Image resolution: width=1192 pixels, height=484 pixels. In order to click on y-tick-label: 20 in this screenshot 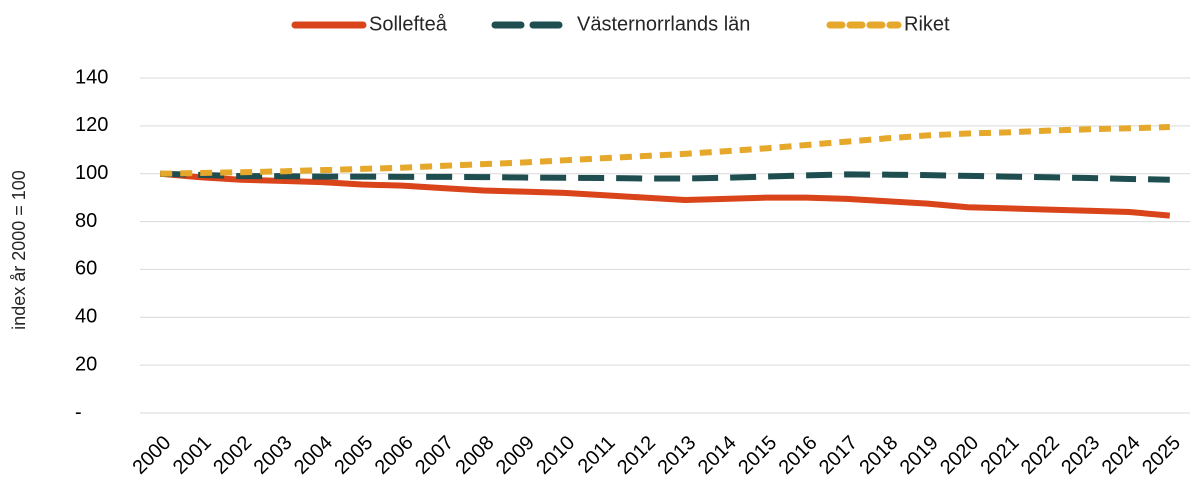, I will do `click(86, 364)`.